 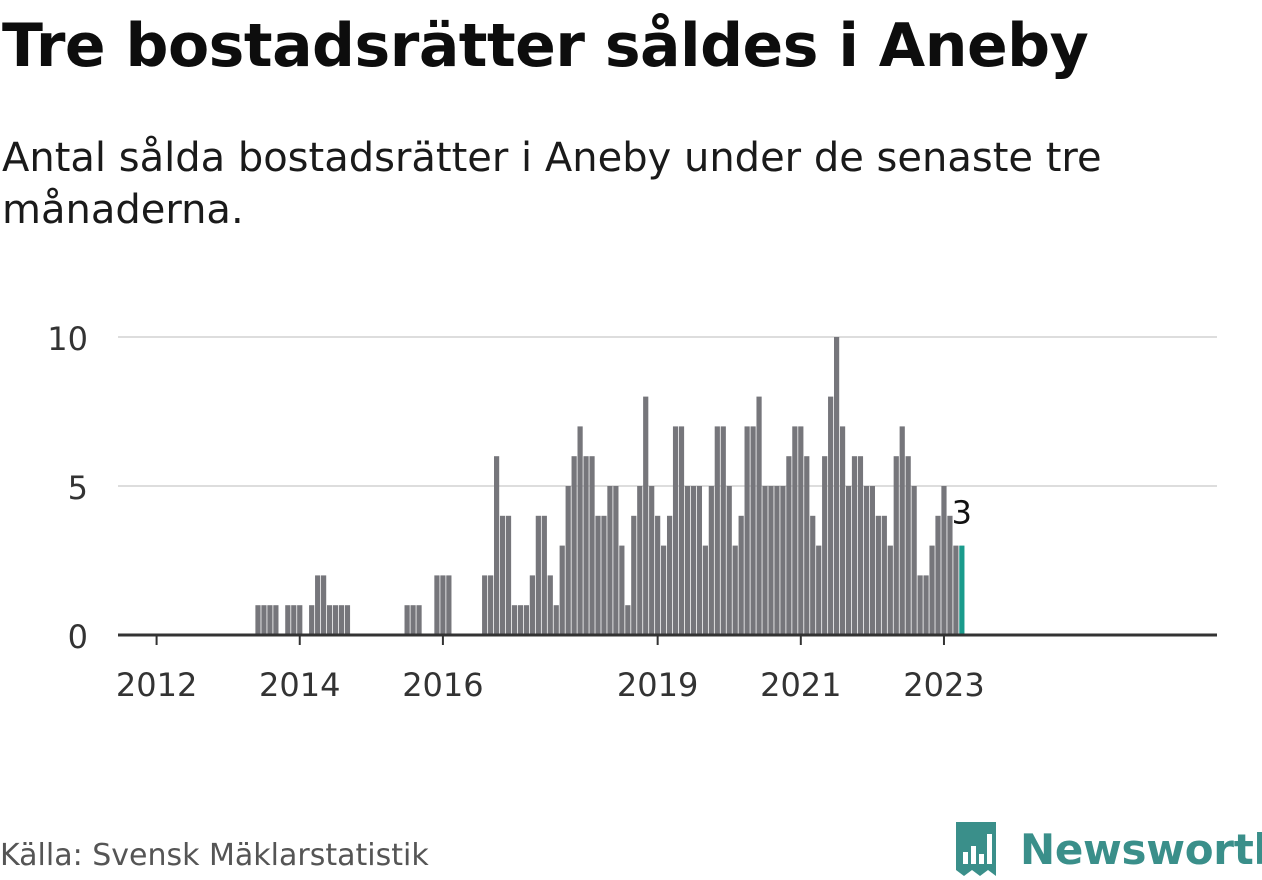 What do you see at coordinates (78, 488) in the screenshot?
I see `y-tick-label: 5` at bounding box center [78, 488].